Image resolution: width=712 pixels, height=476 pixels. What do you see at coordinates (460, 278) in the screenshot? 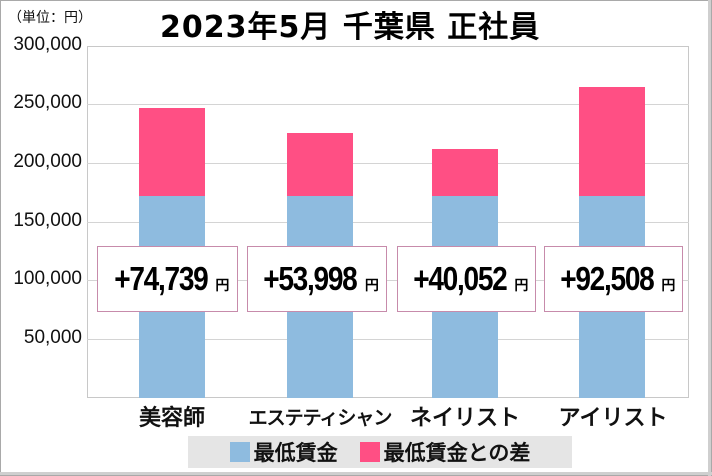
I see `diff-value: +40,052` at bounding box center [460, 278].